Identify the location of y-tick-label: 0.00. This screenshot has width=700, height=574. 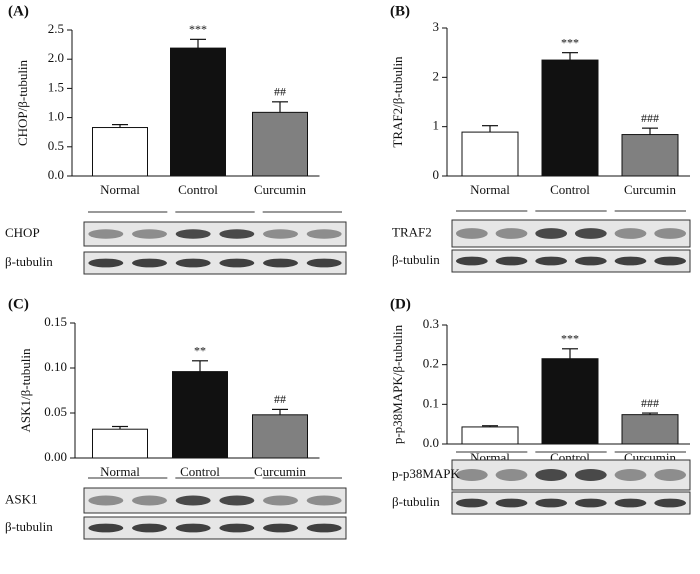
(55, 456).